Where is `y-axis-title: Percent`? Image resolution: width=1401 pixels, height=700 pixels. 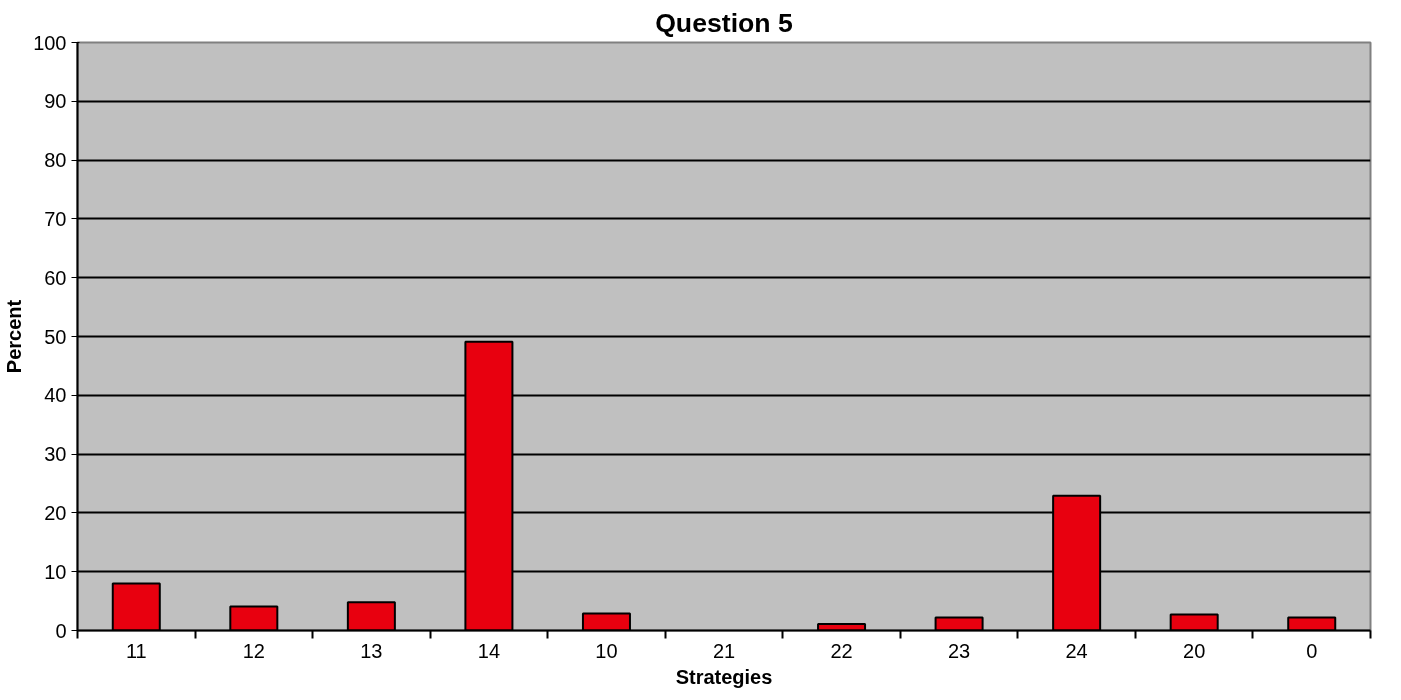 y-axis-title: Percent is located at coordinates (14, 336).